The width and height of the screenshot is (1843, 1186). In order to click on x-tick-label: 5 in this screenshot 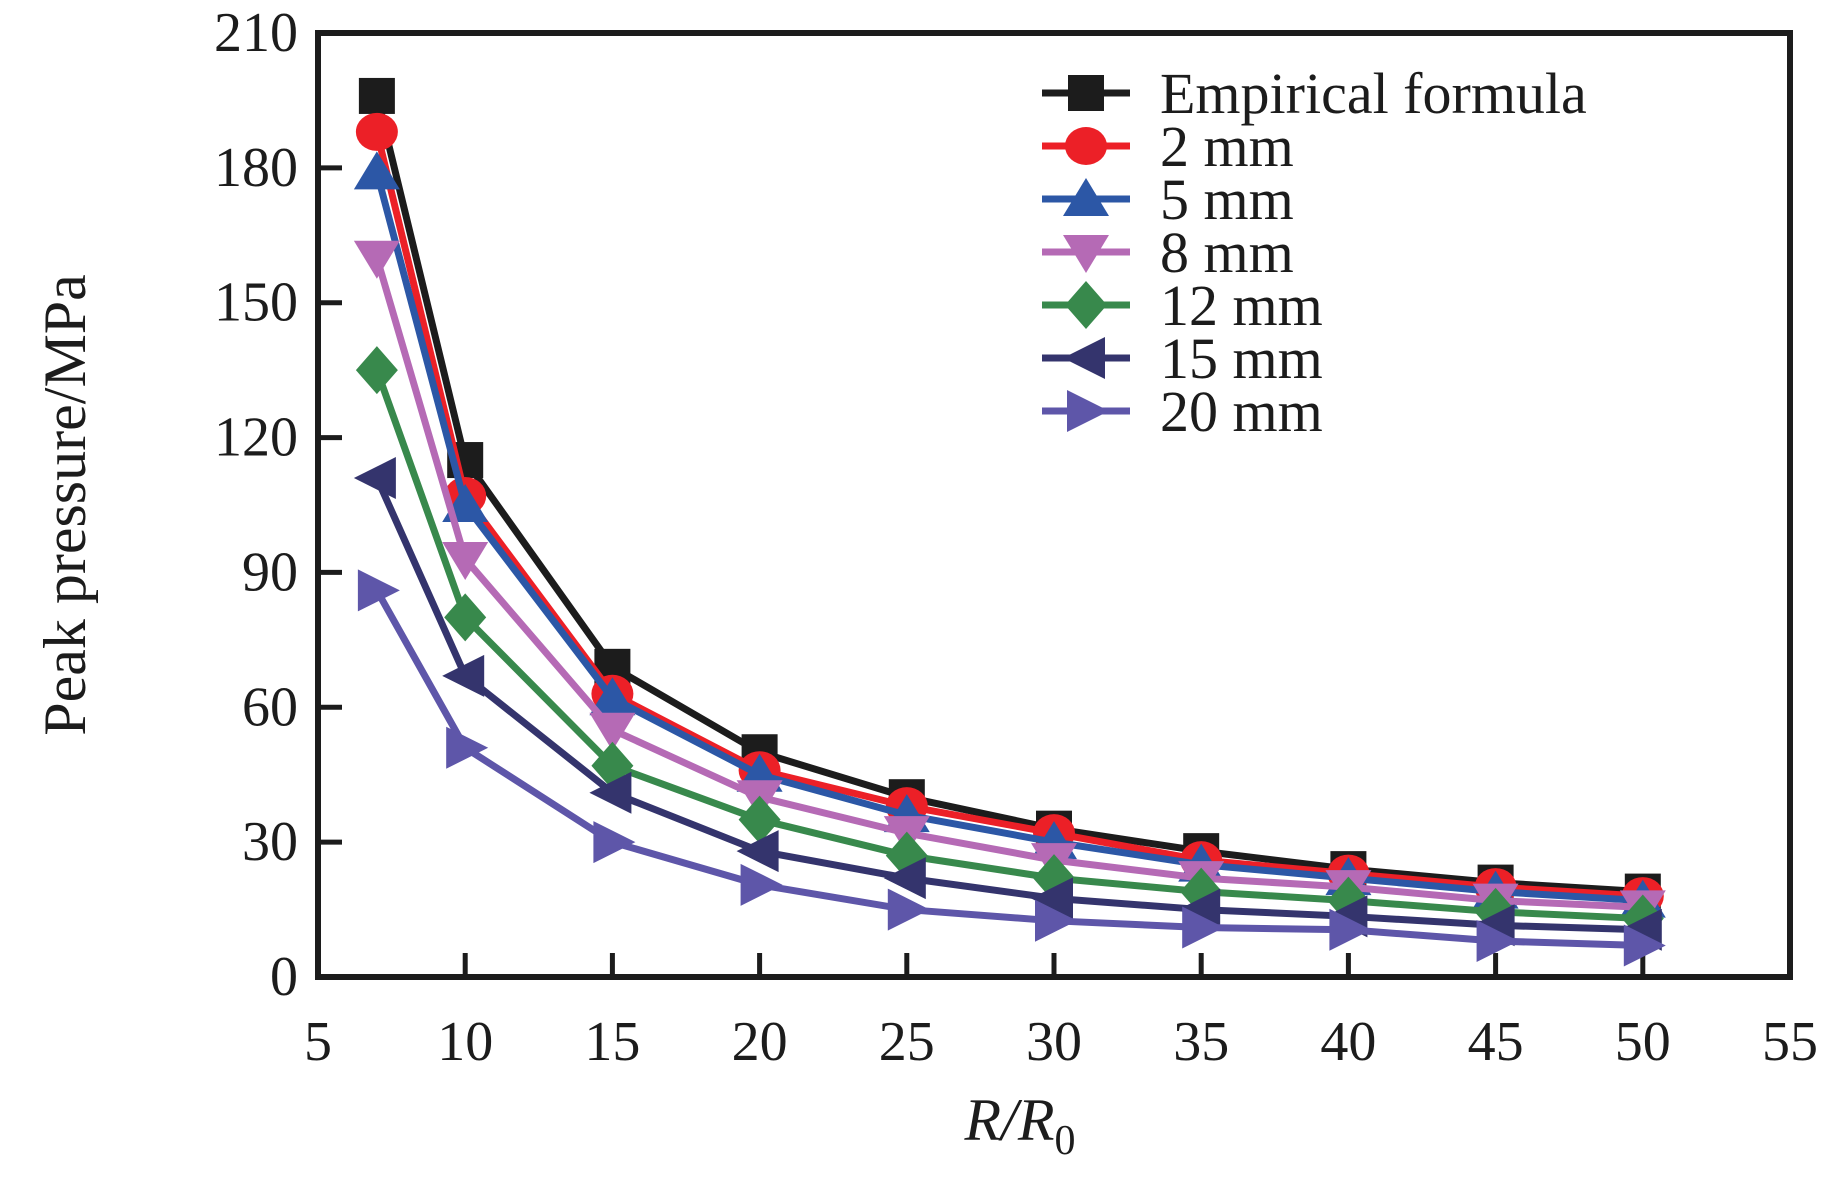, I will do `click(318, 1042)`.